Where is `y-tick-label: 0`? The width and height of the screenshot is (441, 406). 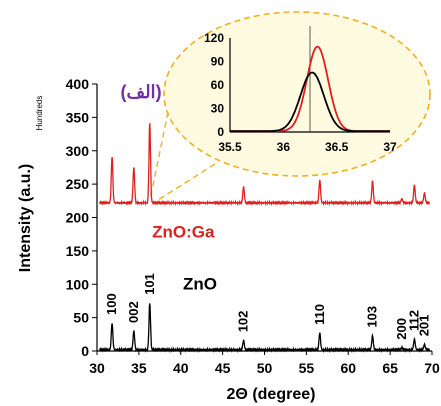 y-tick-label: 0 is located at coordinates (85, 351).